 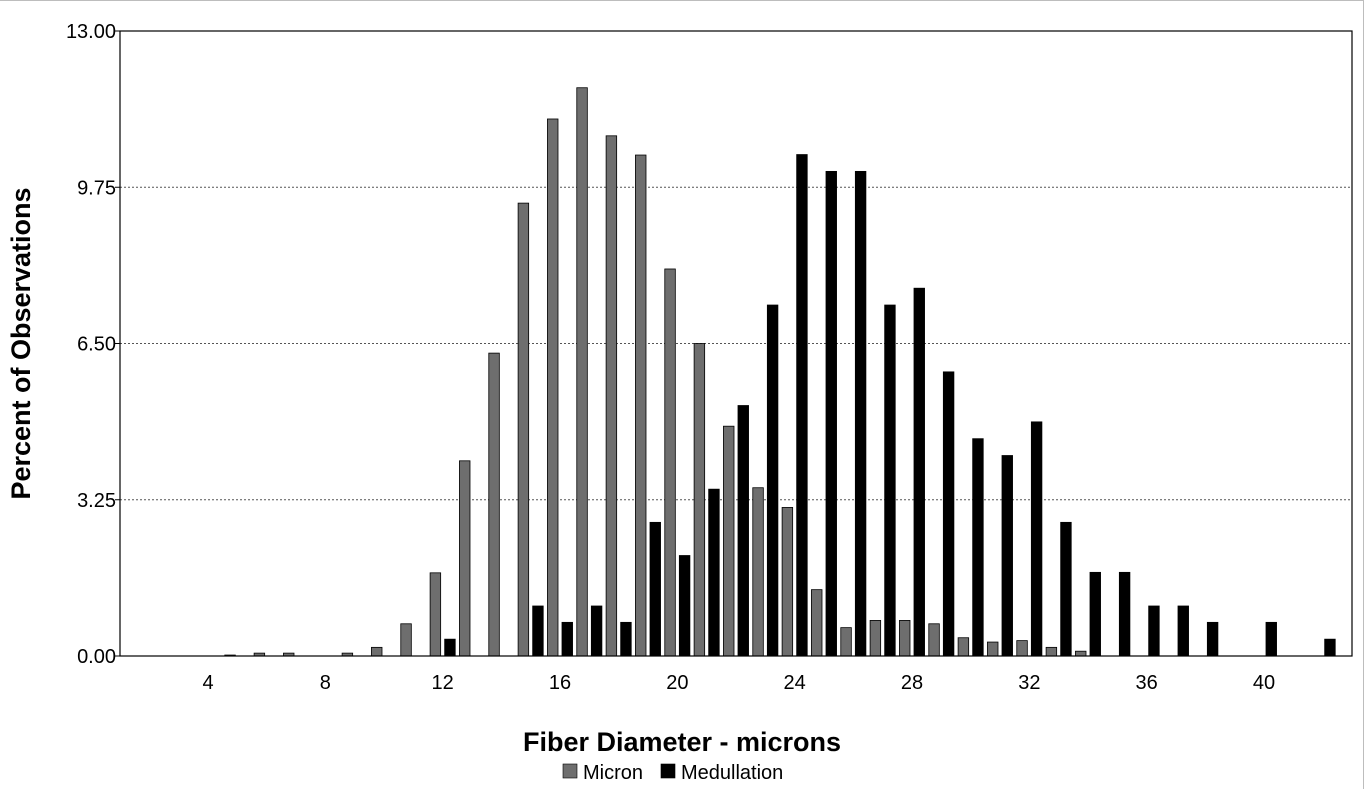 What do you see at coordinates (96, 345) in the screenshot?
I see `y-tick-label: 6.50` at bounding box center [96, 345].